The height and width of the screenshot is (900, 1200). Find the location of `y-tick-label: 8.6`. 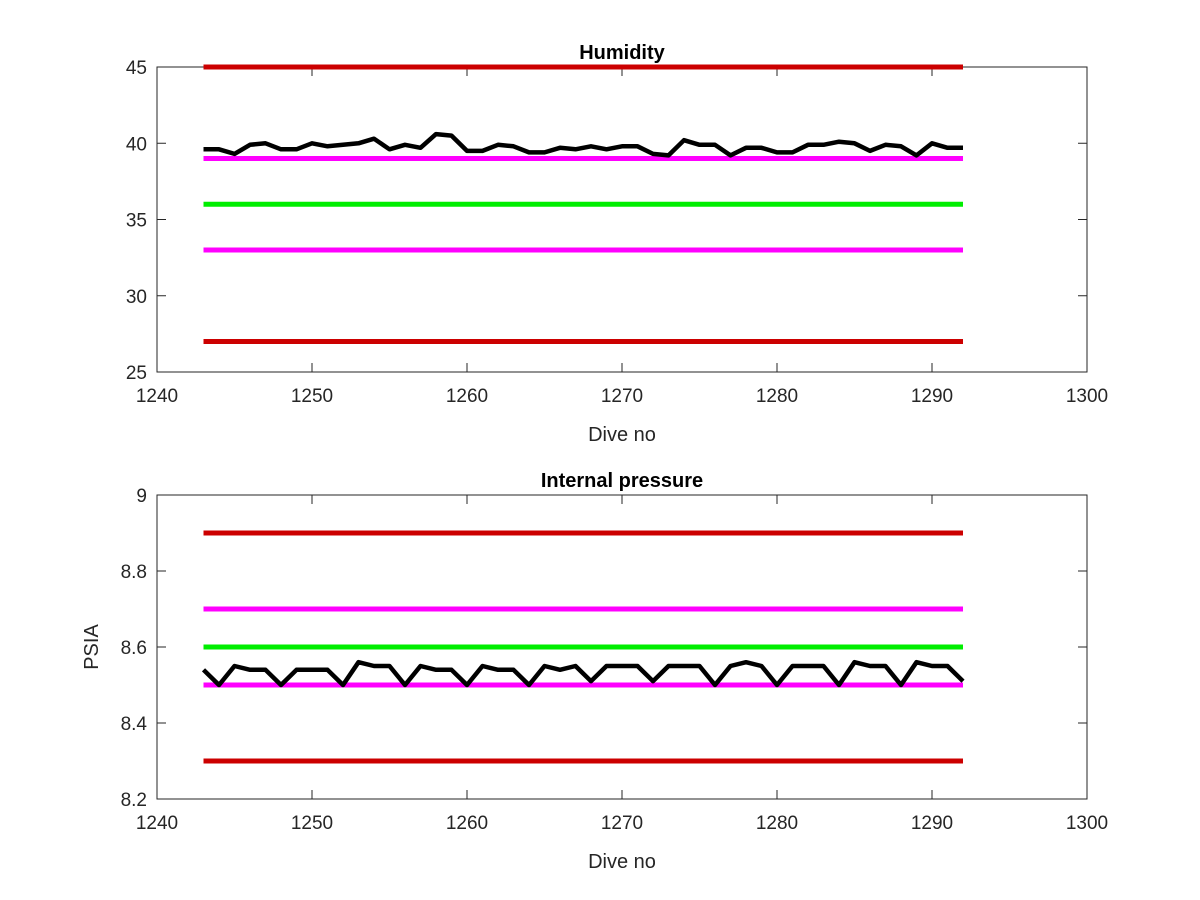

y-tick-label: 8.6 is located at coordinates (134, 648).